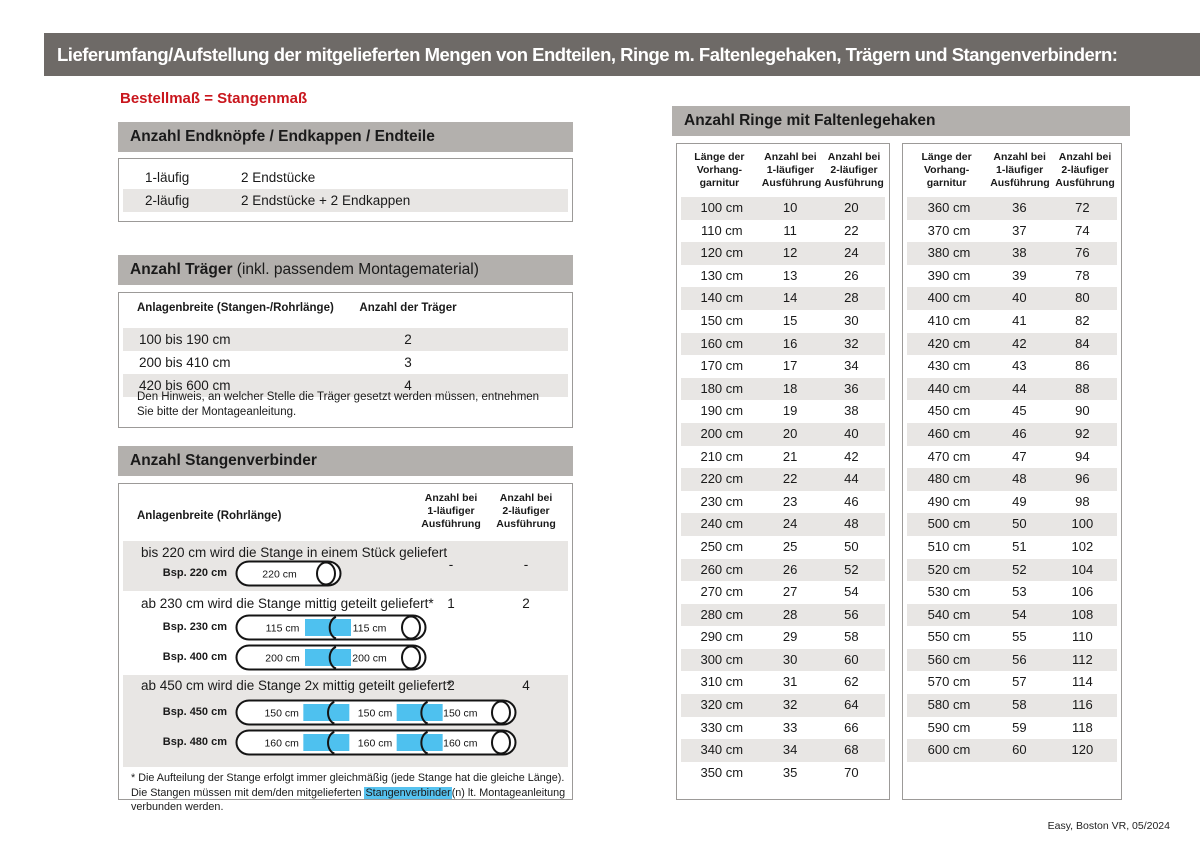  Describe the element at coordinates (783, 682) in the screenshot. I see `table-row: 310 cm 31 62` at that location.